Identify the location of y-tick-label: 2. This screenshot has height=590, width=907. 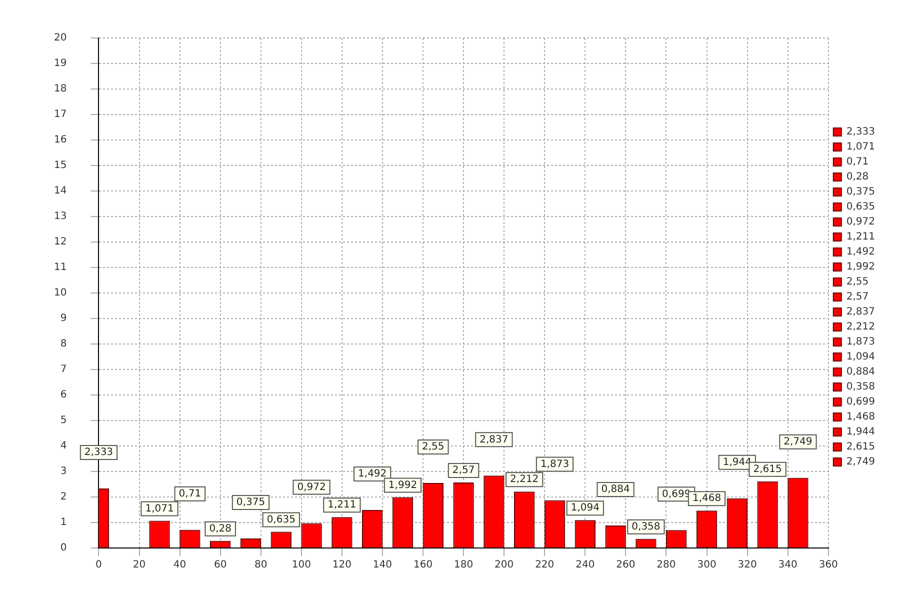
(63, 497).